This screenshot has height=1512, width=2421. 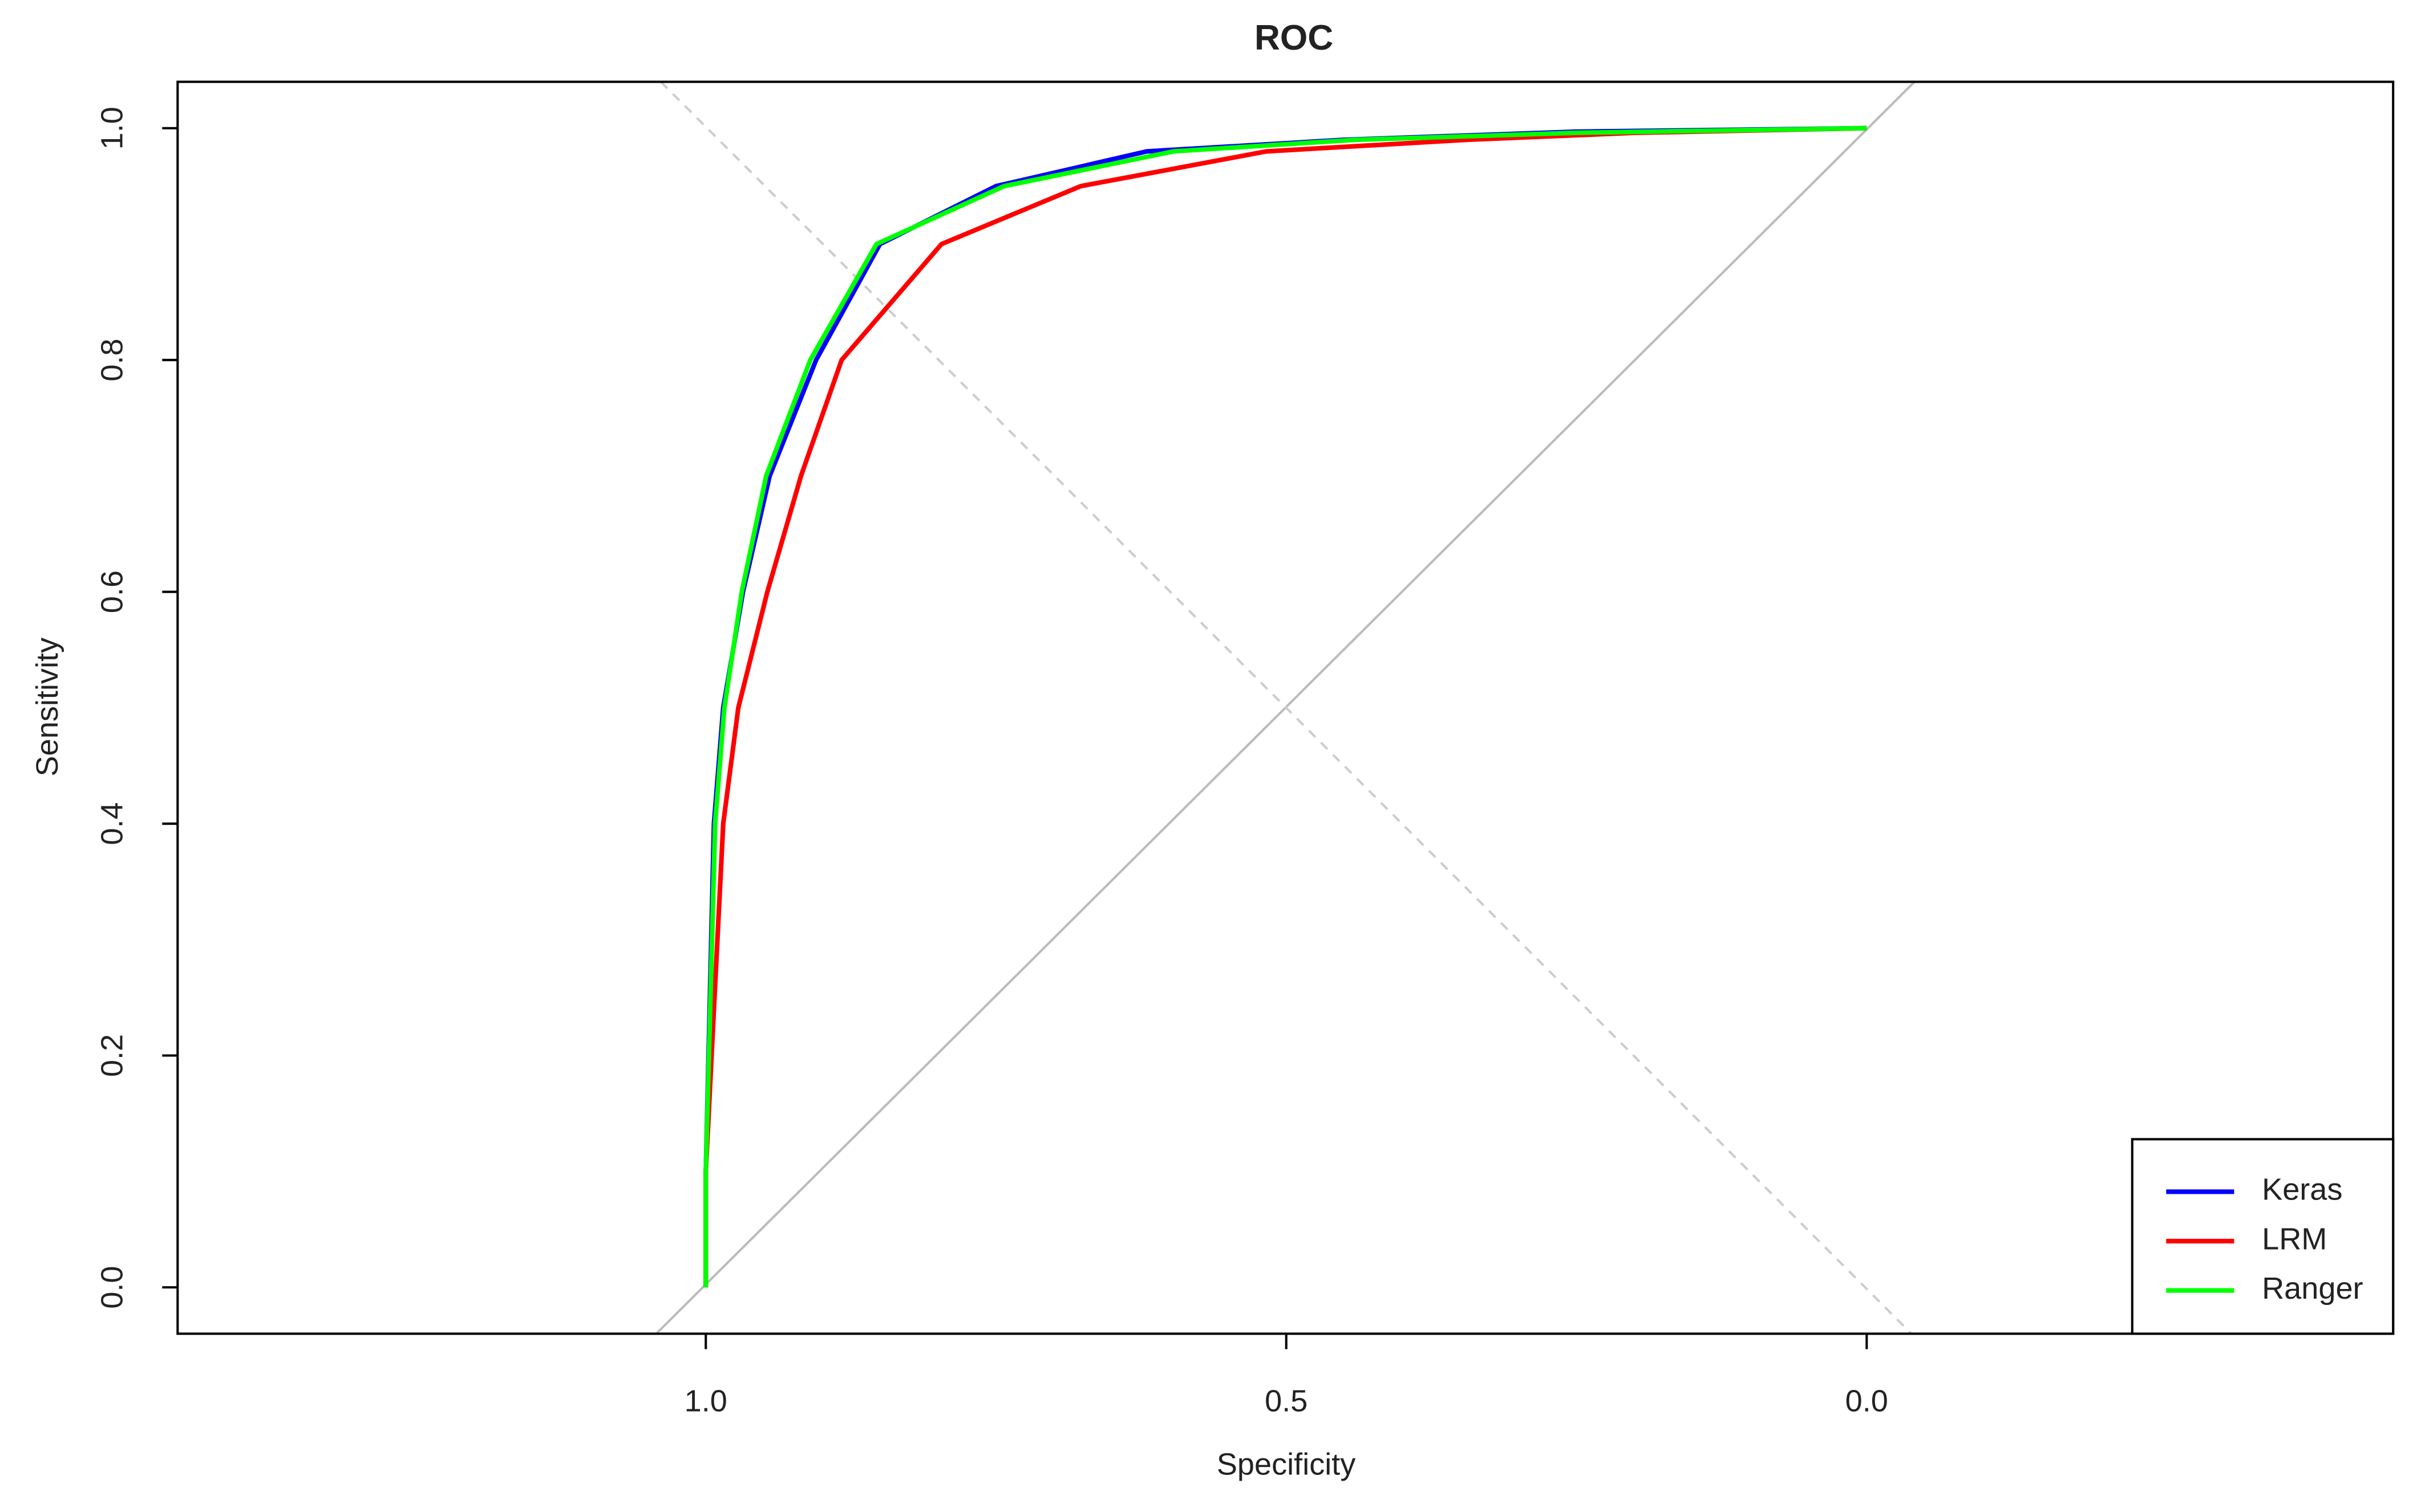 I want to click on legend-box, so click(x=2263, y=1236).